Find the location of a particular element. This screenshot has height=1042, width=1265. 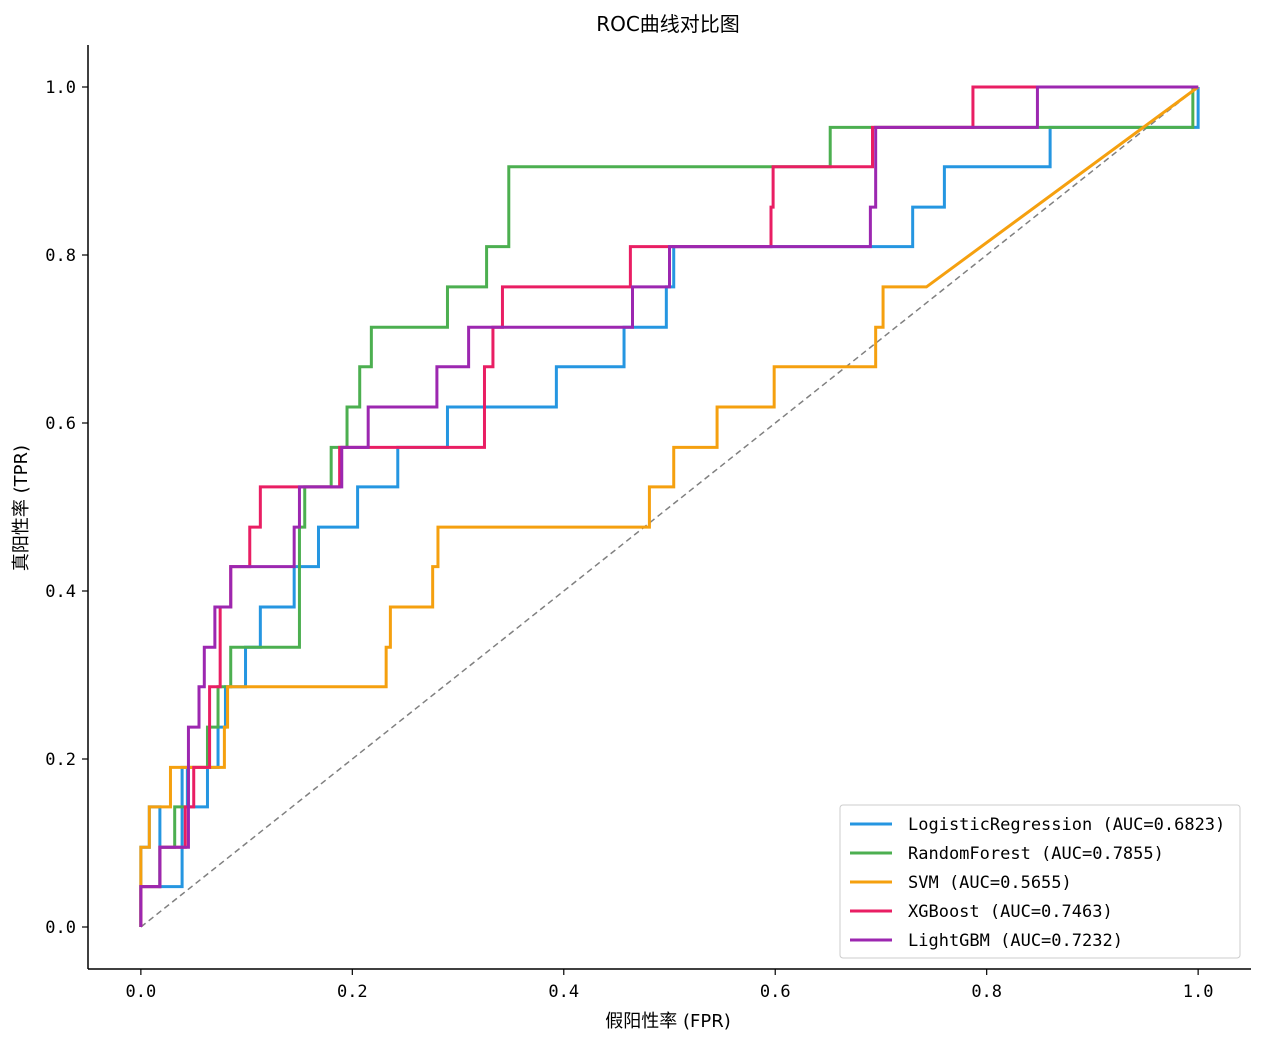

legend-box is located at coordinates (1040, 881).